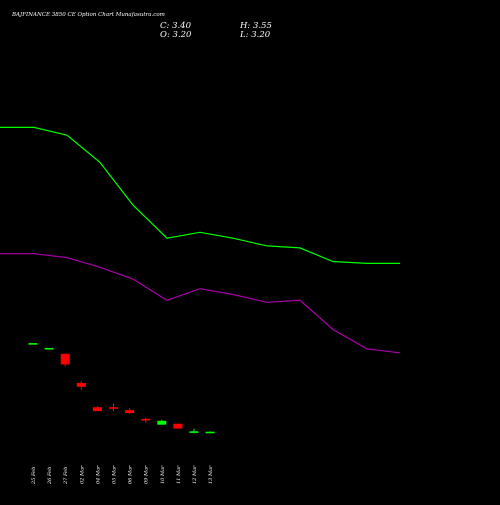  I want to click on candle-05-mar, so click(113, 407).